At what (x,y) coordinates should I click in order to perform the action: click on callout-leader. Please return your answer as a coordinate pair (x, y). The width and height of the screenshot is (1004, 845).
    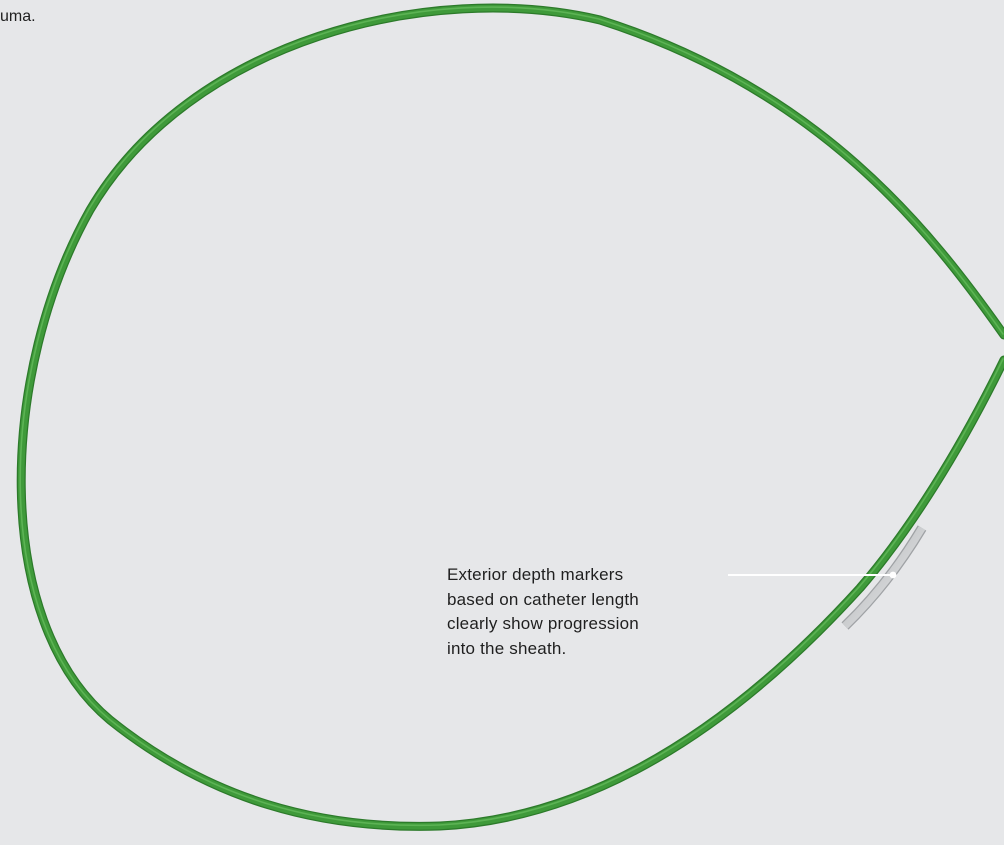
    Looking at the image, I should click on (812, 575).